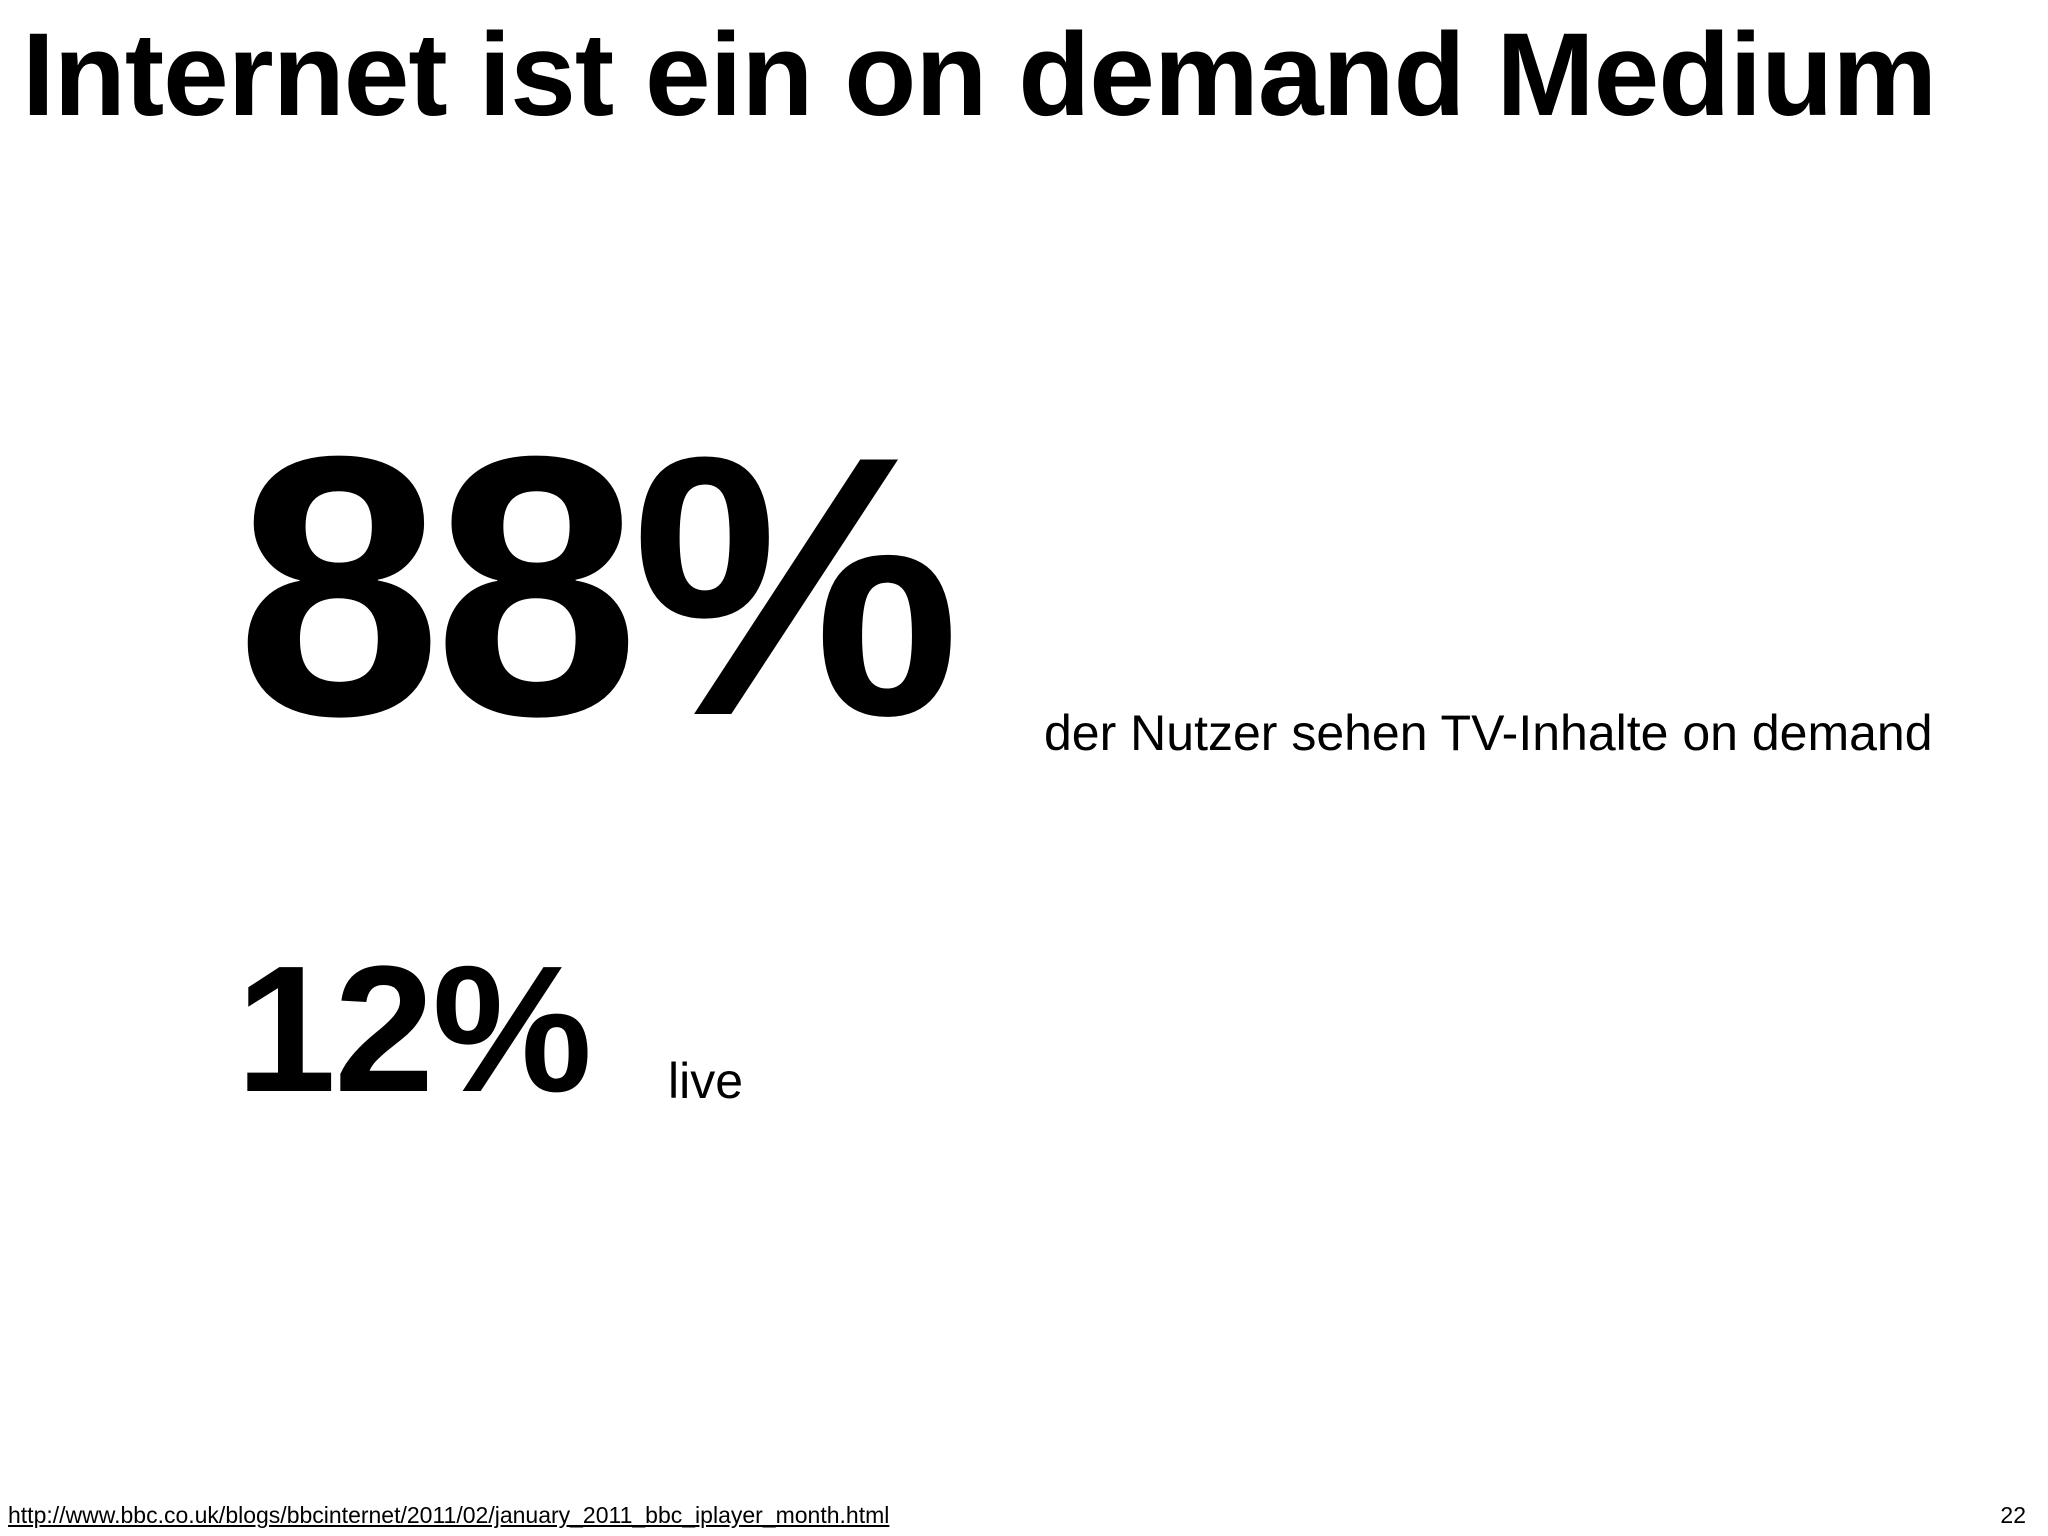 The height and width of the screenshot is (1536, 2048). I want to click on live-percentage: 12%, so click(414, 1029).